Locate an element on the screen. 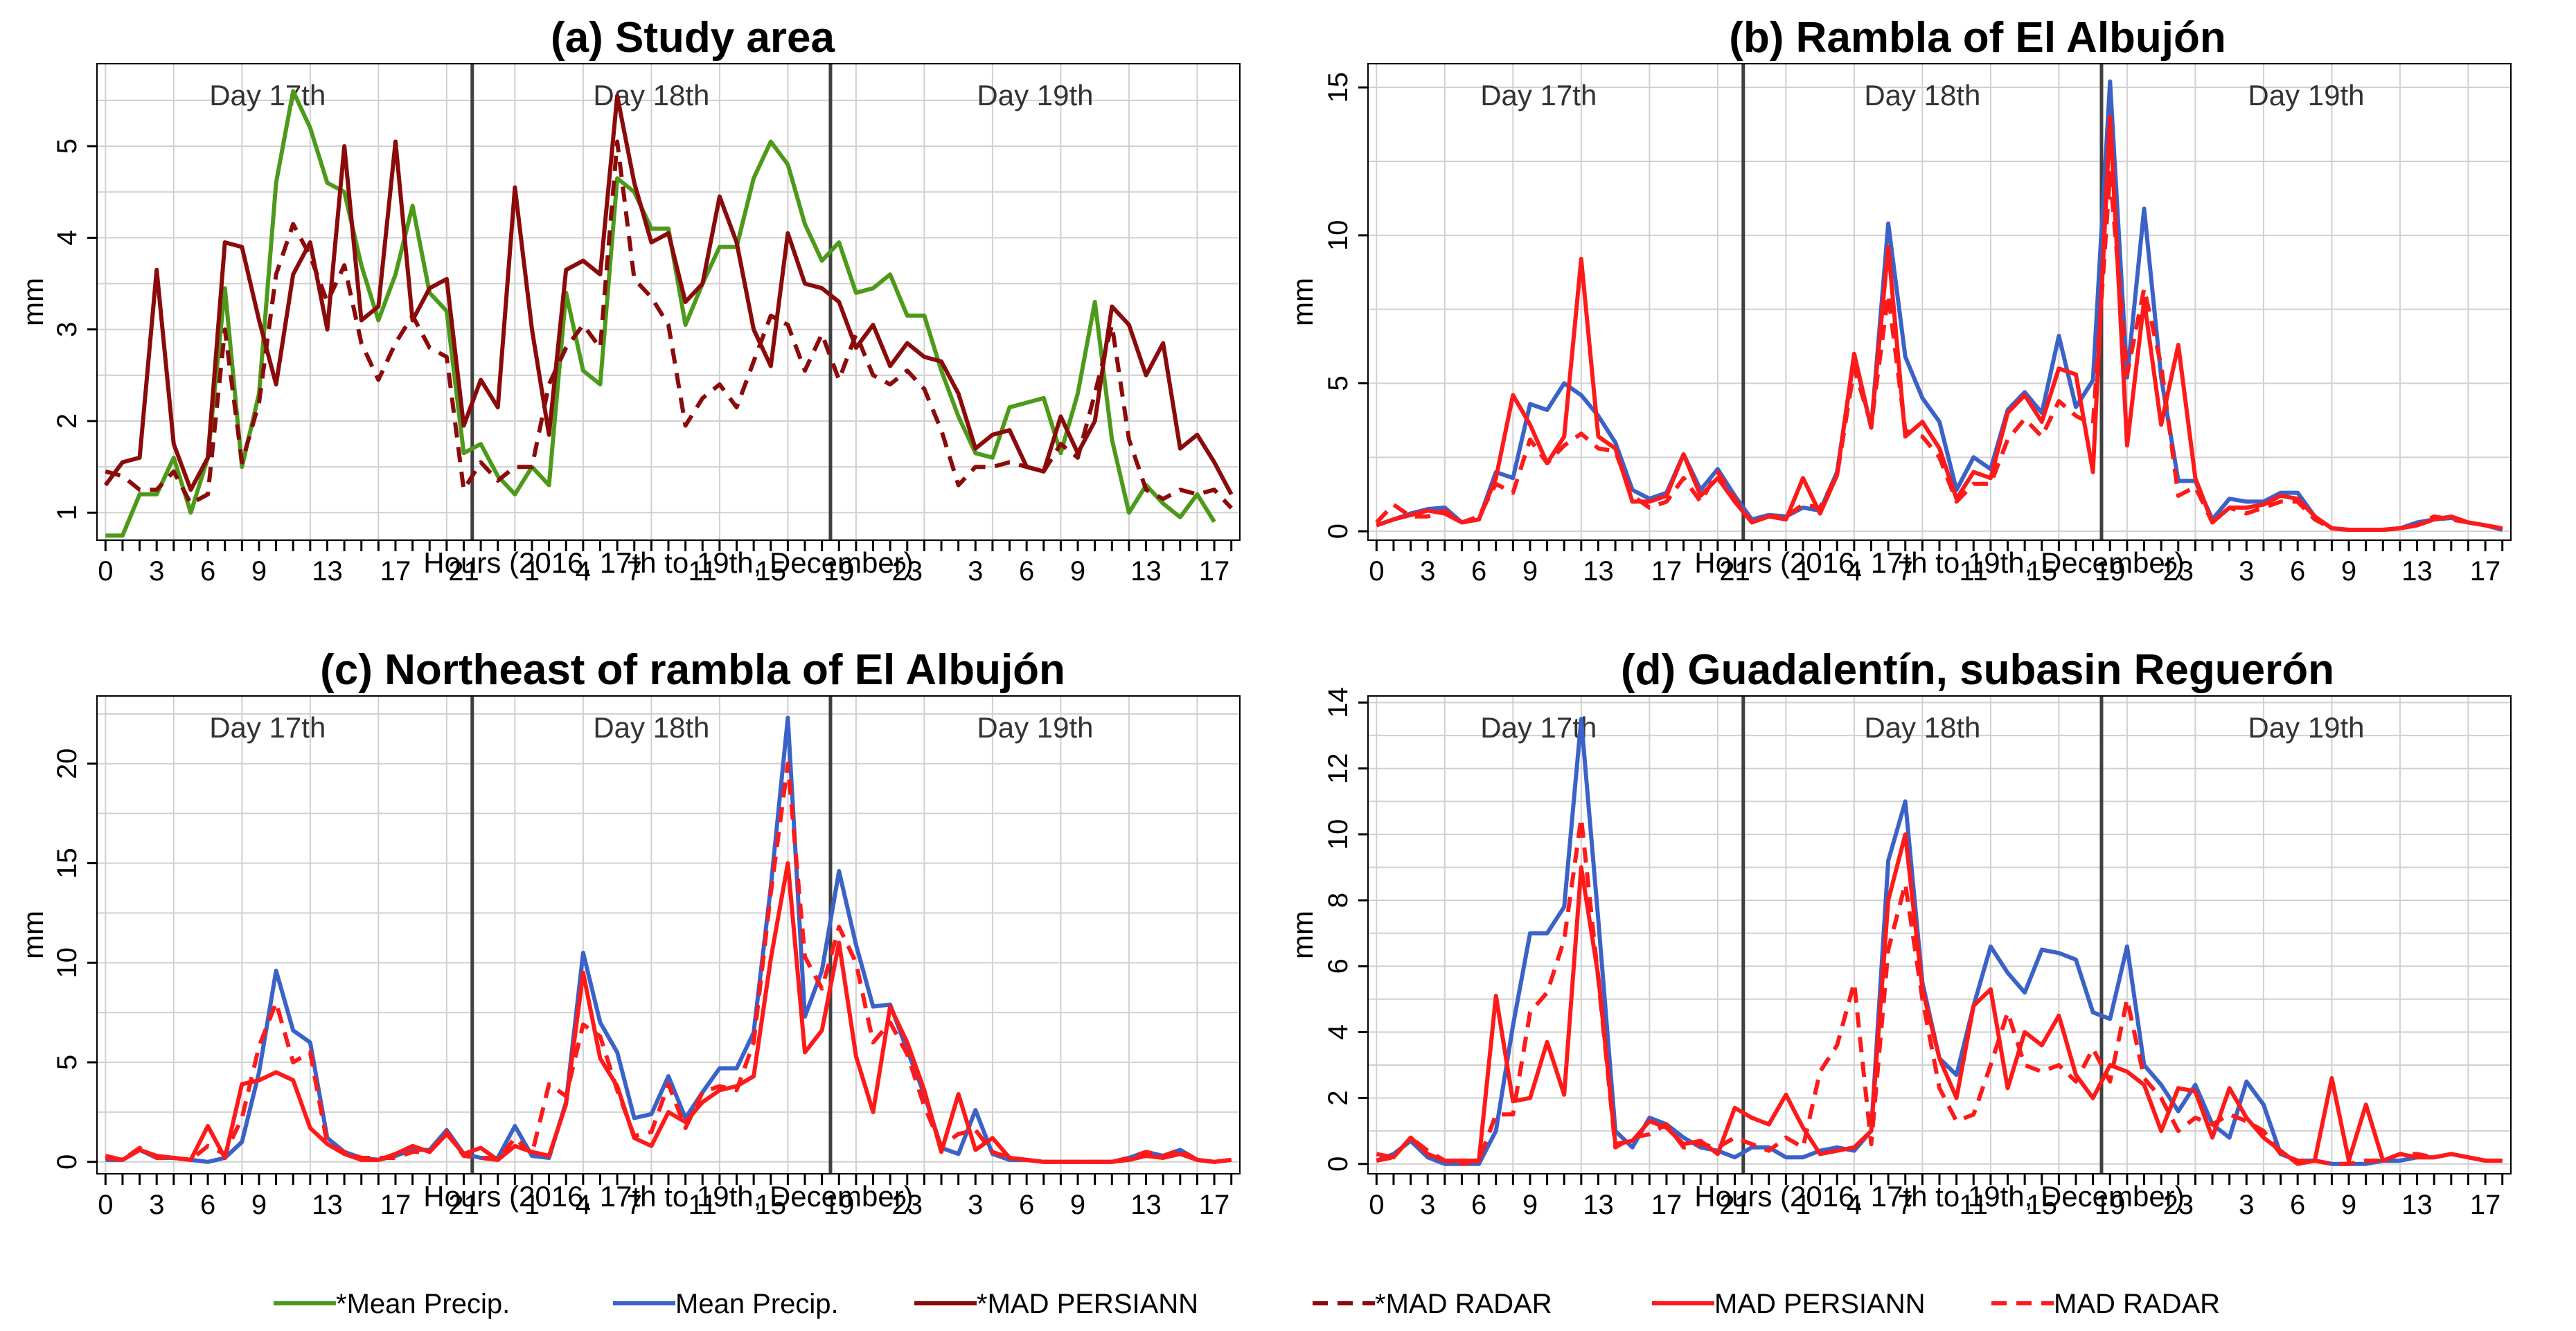 The width and height of the screenshot is (2576, 1331). legend-label: *MAD RADAR is located at coordinates (1463, 1304).